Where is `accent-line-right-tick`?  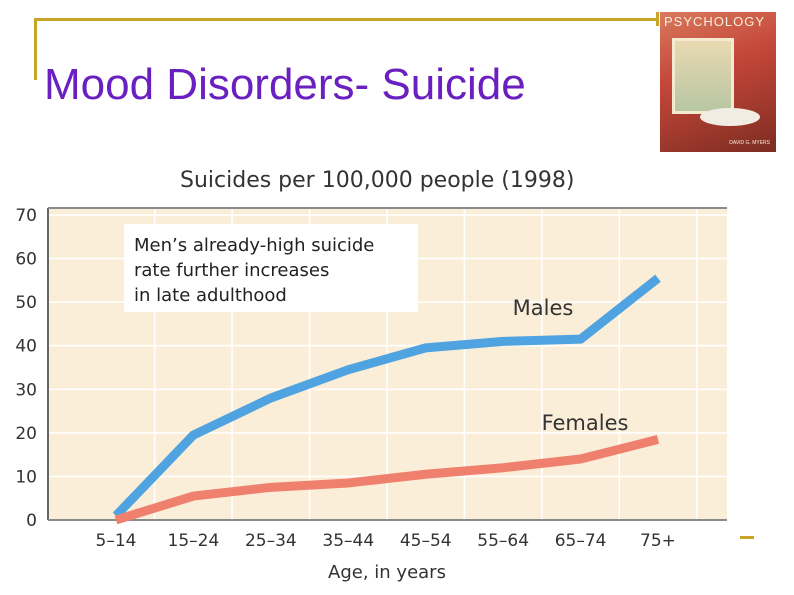 accent-line-right-tick is located at coordinates (657, 19).